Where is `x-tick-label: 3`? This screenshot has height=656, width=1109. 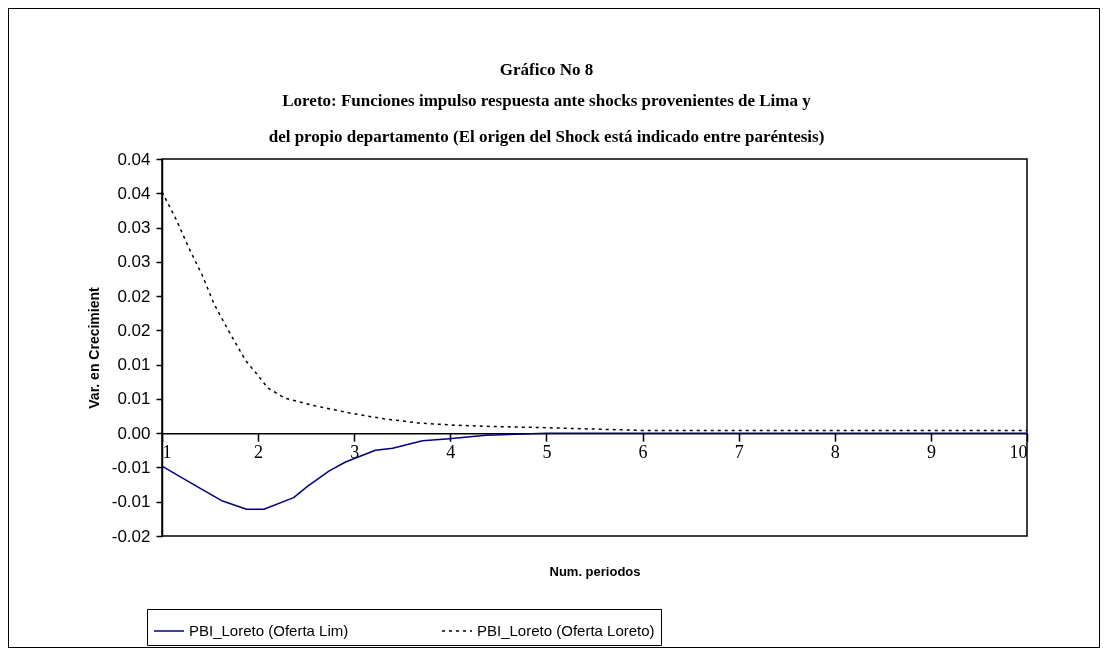 x-tick-label: 3 is located at coordinates (355, 451).